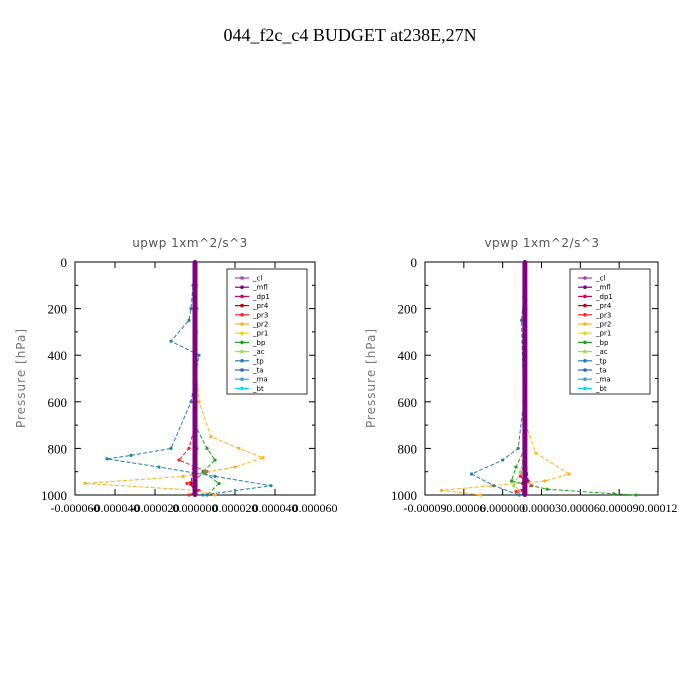  Describe the element at coordinates (115, 508) in the screenshot. I see `x-tick-label: -0.000040` at that location.